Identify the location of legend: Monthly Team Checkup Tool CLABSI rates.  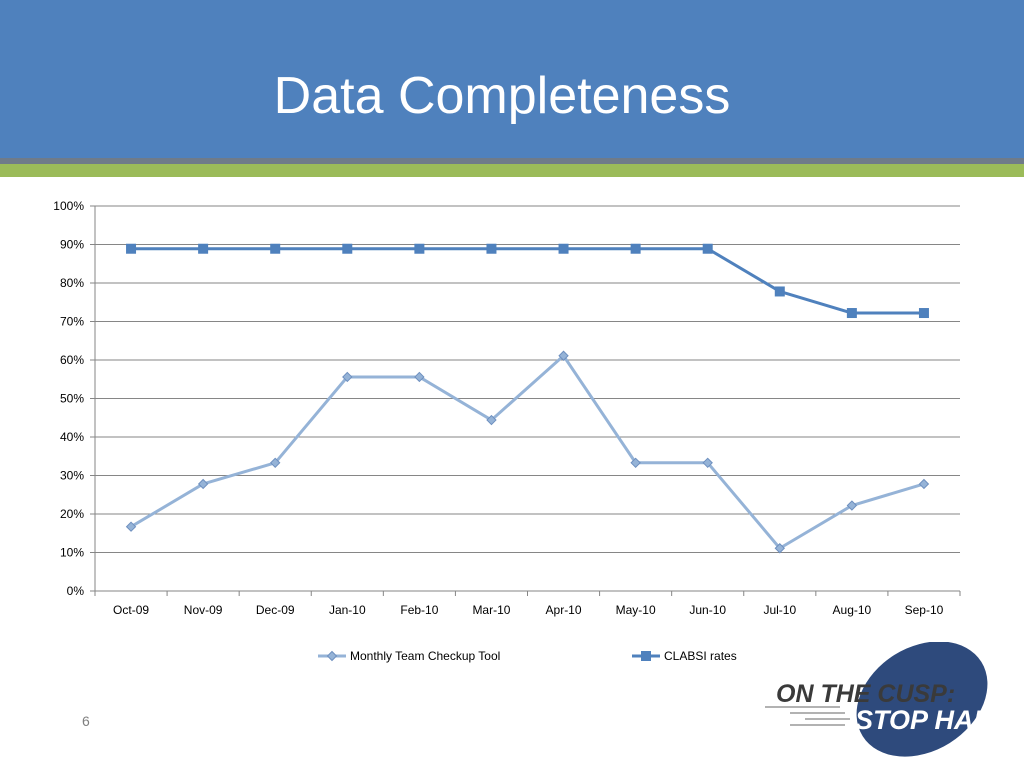
(527, 656).